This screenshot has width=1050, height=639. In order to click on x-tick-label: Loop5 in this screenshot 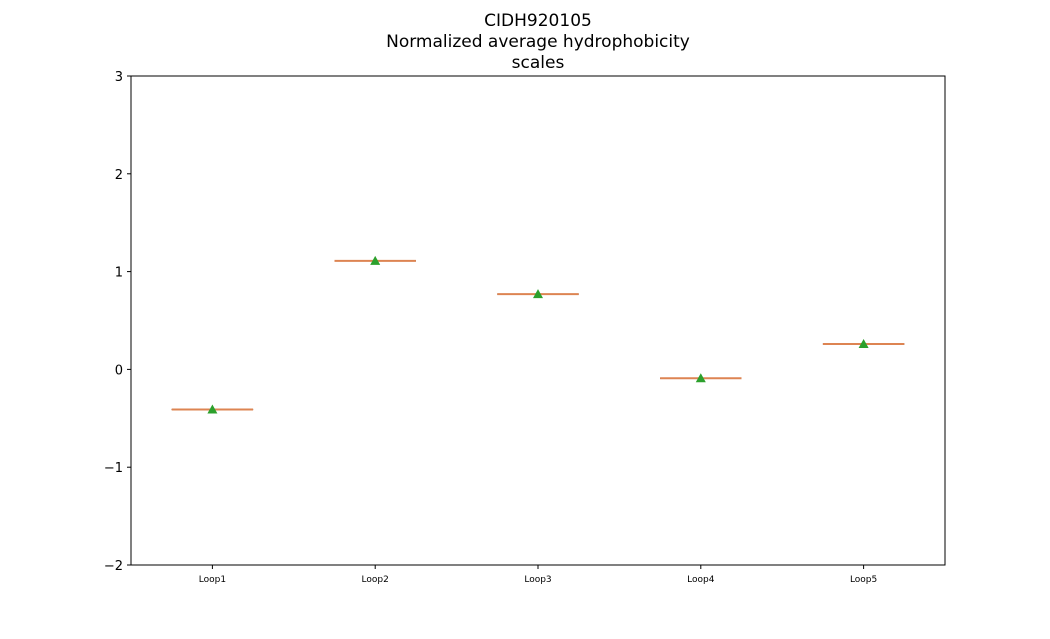, I will do `click(863, 580)`.